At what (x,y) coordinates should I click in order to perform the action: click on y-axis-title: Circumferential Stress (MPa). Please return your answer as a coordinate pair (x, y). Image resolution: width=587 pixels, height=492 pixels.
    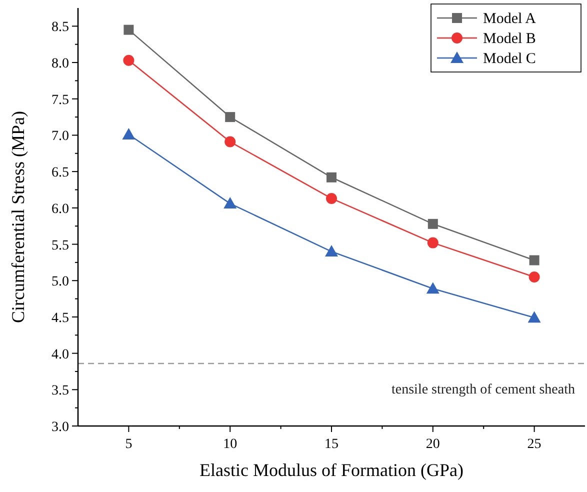
    Looking at the image, I should click on (18, 217).